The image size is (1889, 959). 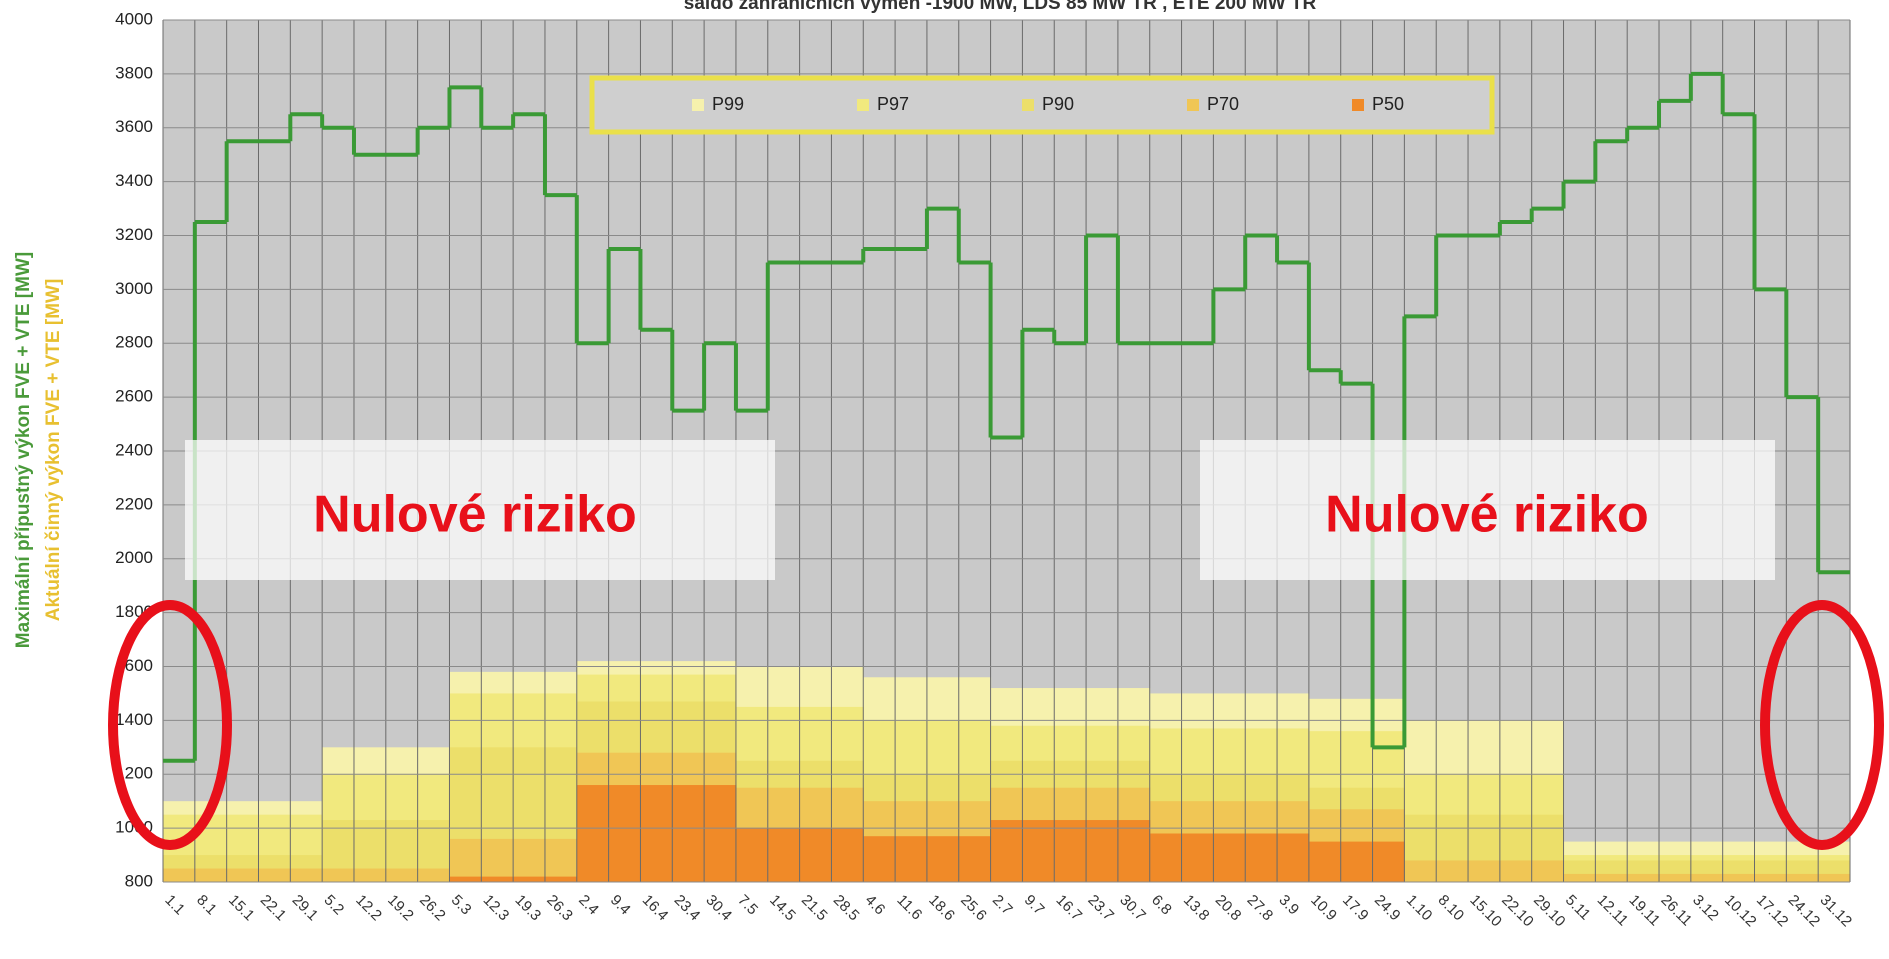 What do you see at coordinates (941, 908) in the screenshot?
I see `x-tick-label: 18.6` at bounding box center [941, 908].